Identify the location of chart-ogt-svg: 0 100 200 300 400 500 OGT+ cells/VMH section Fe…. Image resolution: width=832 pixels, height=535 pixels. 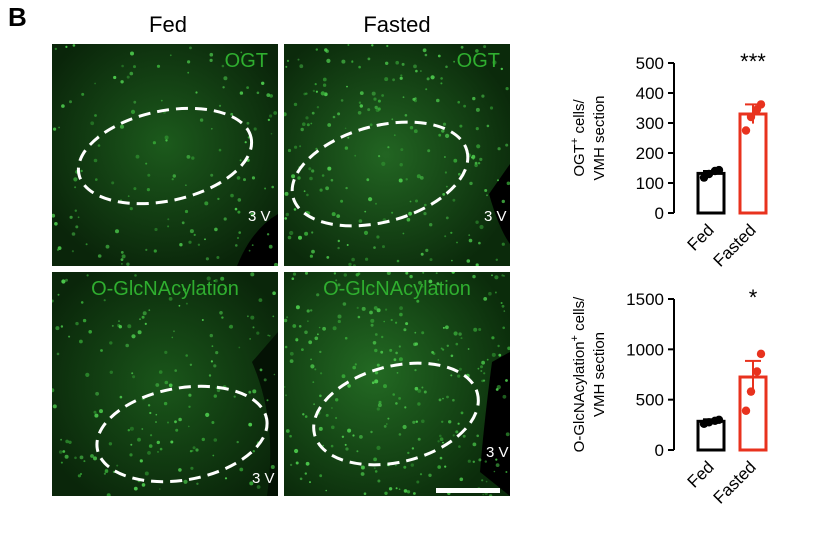
(668, 160).